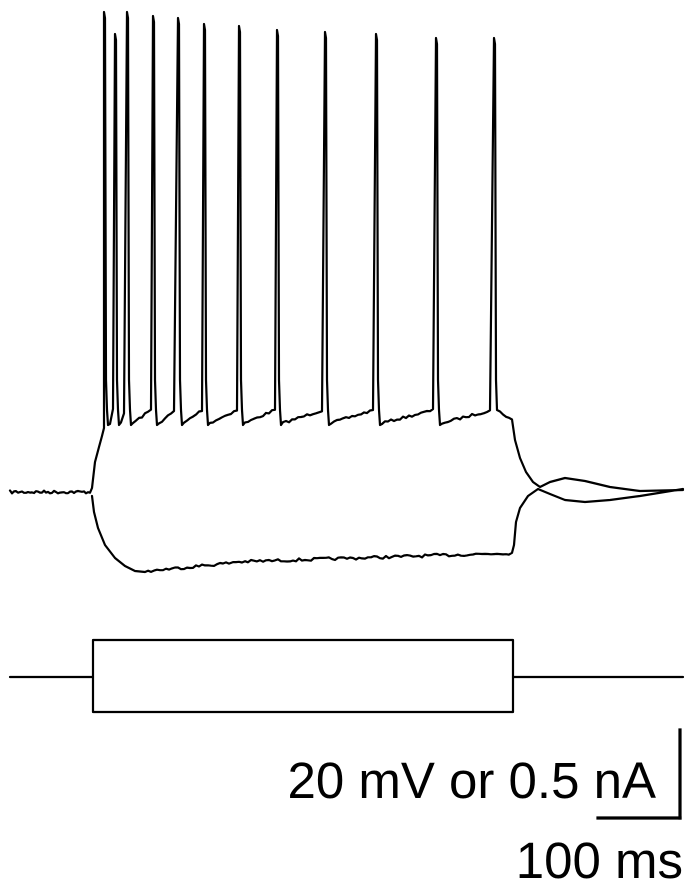 Image resolution: width=696 pixels, height=889 pixels. Describe the element at coordinates (599, 860) in the screenshot. I see `scale-bar-horizontal-label: 100 ms` at that location.